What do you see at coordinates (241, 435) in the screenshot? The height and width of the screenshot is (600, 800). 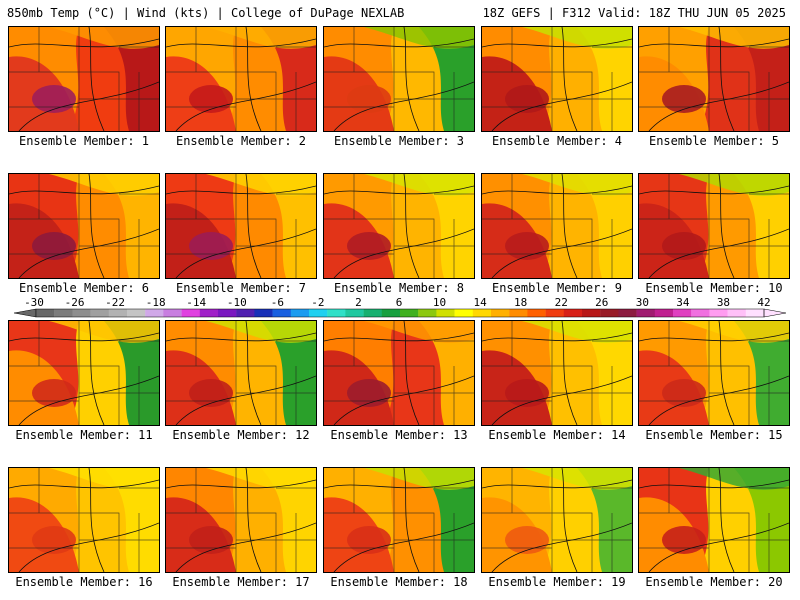 I see `ensemble-member-label: Ensemble Member: 12` at bounding box center [241, 435].